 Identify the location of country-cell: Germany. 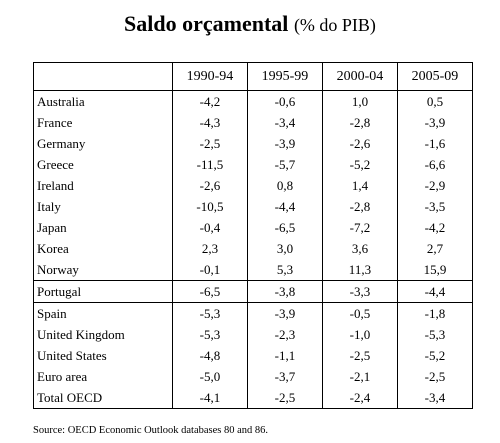
(103, 143).